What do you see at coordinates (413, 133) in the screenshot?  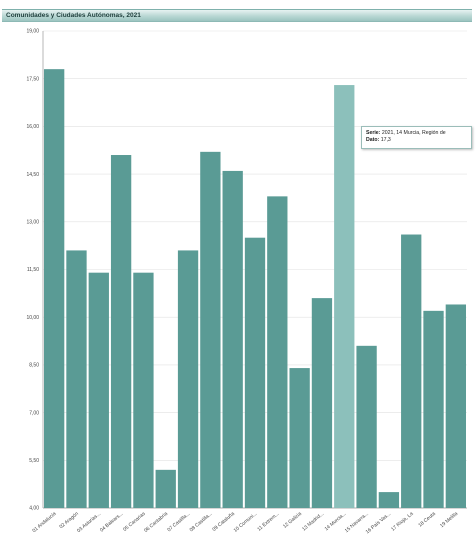 I see `tooltip-serie-value: 2021, 14 Murcia, Región de` at bounding box center [413, 133].